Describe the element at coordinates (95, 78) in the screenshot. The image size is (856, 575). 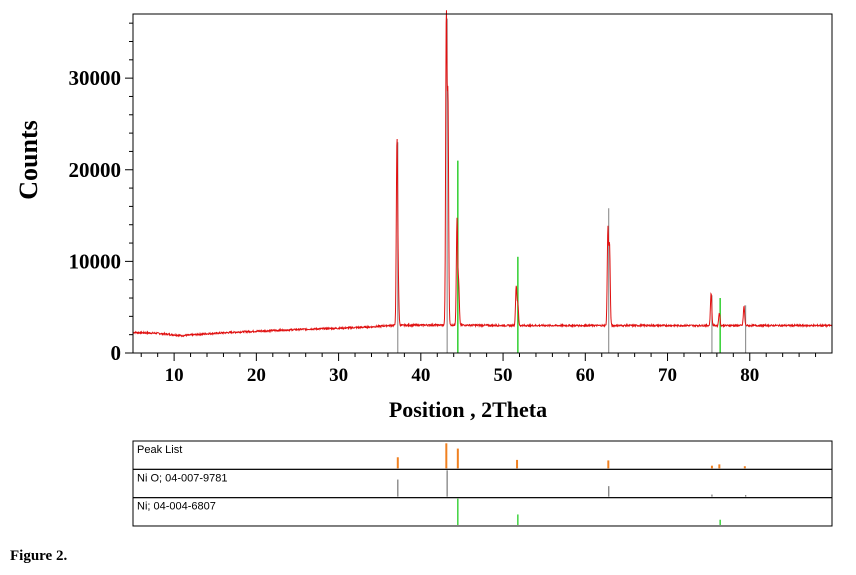
I see `y-tick-label: 30000` at that location.